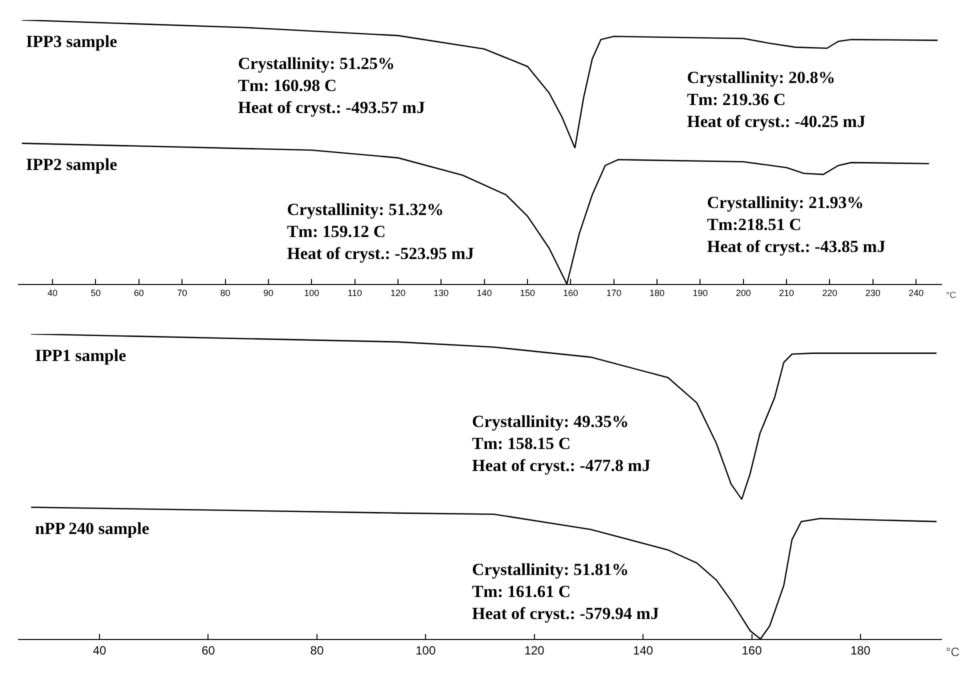 Image resolution: width=964 pixels, height=673 pixels. Describe the element at coordinates (528, 293) in the screenshot. I see `x-tick-label: 150` at that location.